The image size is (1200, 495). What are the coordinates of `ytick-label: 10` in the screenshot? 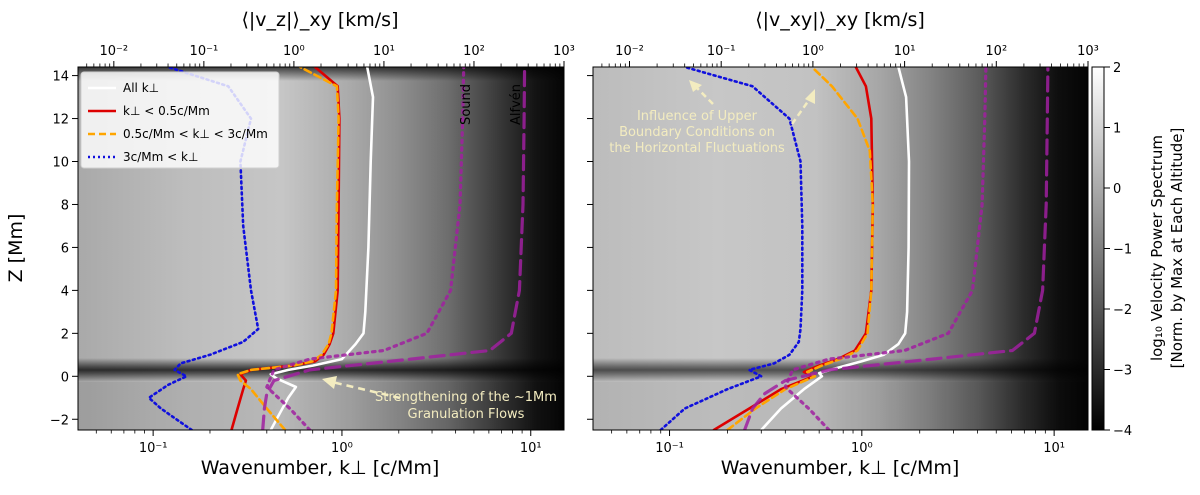 It's located at (60, 163).